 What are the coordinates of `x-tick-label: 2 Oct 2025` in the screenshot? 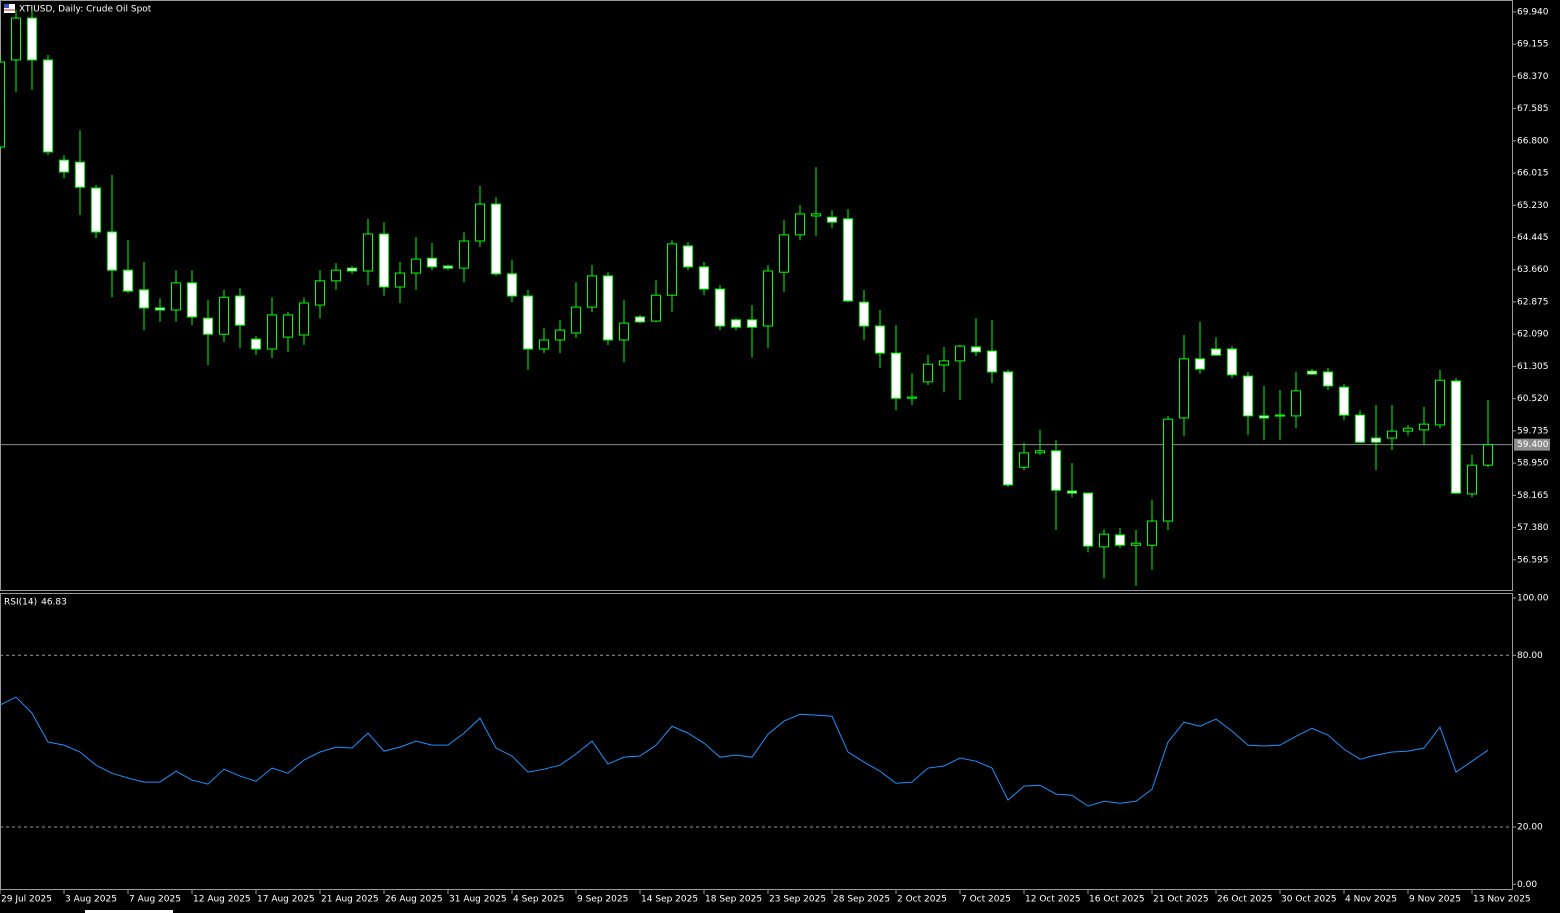 It's located at (922, 900).